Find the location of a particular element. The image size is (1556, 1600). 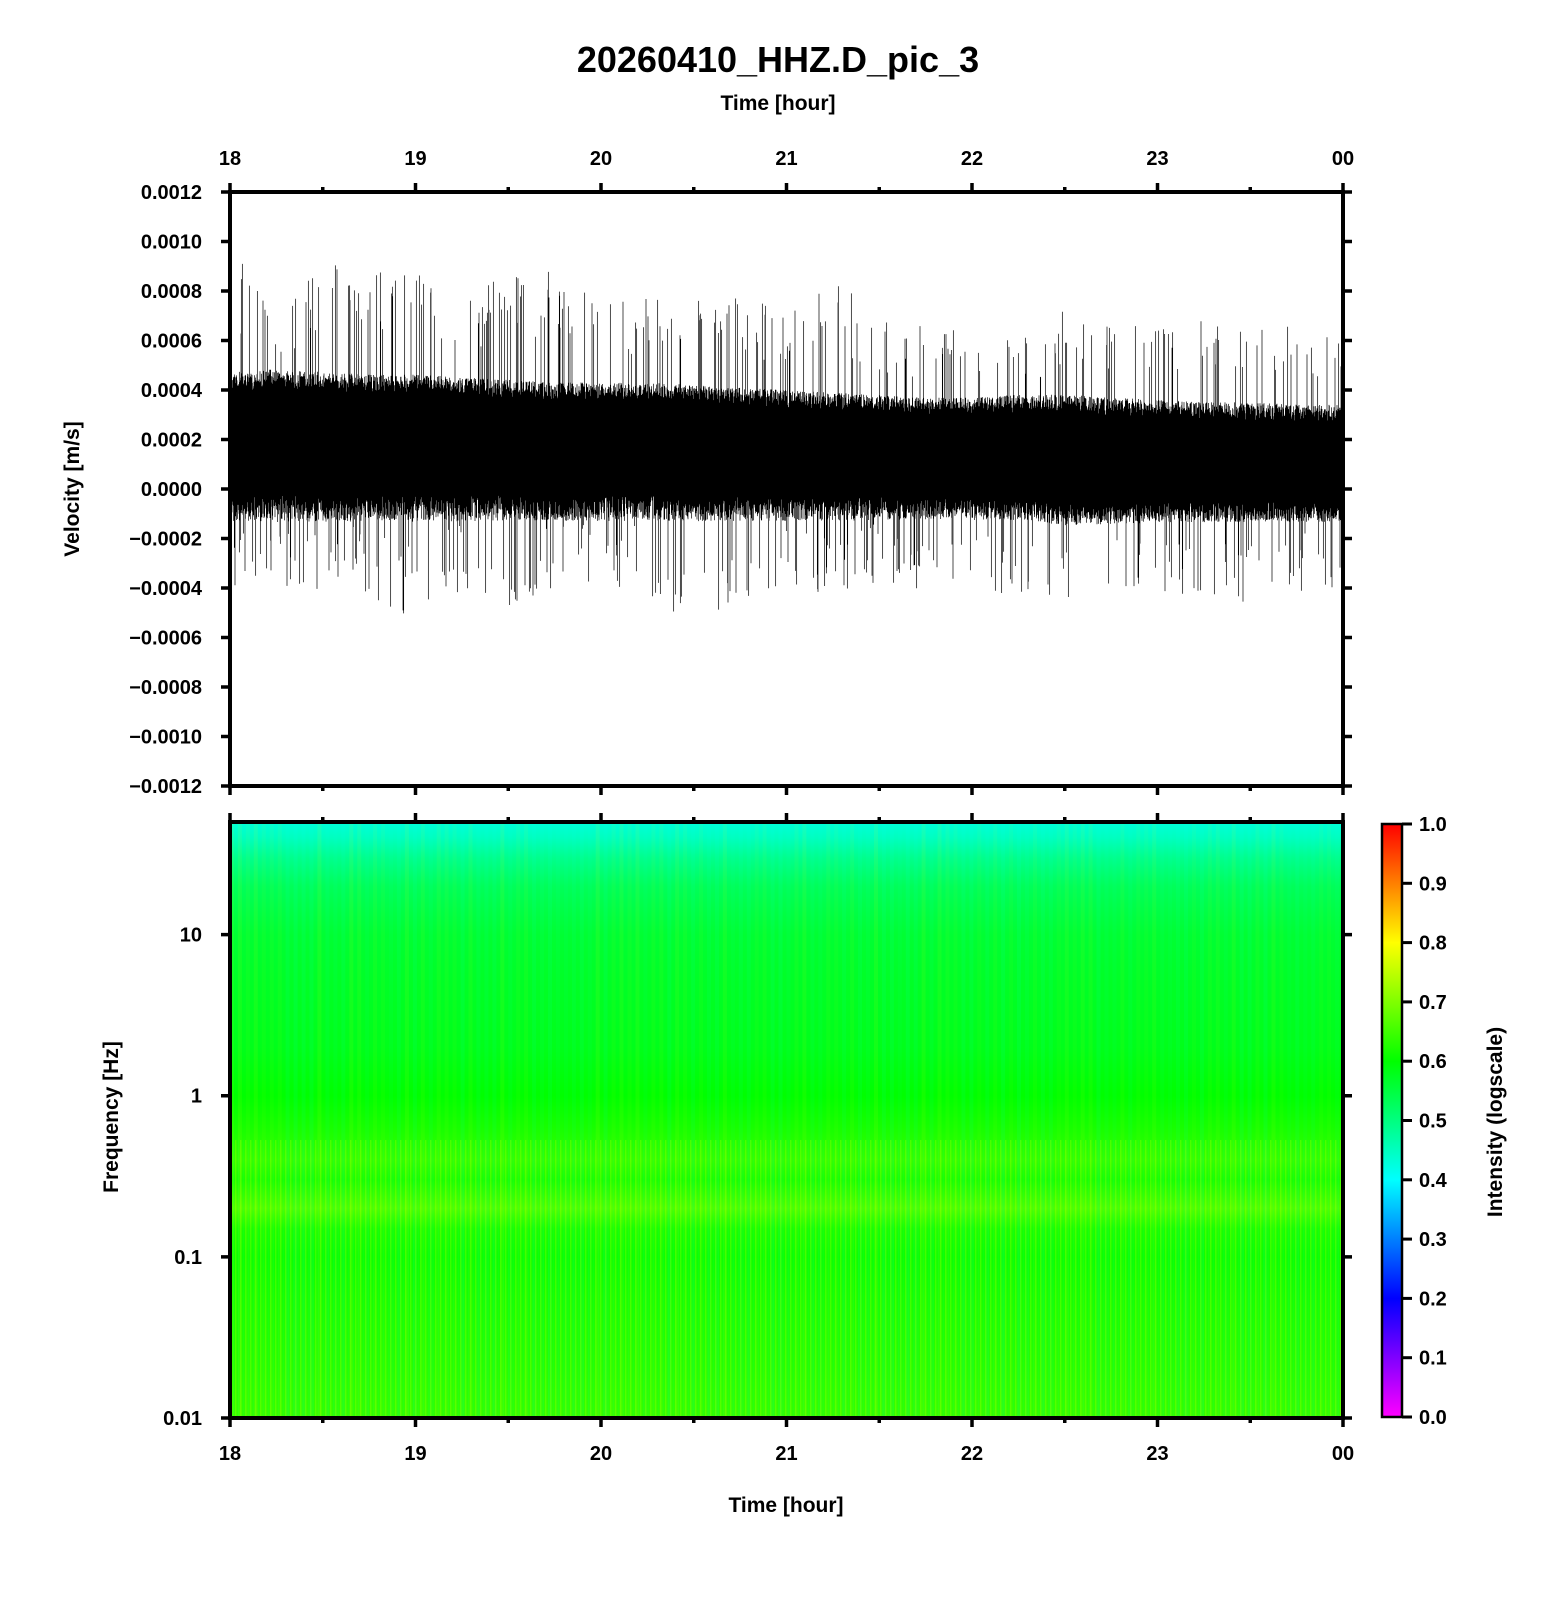

waveform-y-tick-label: −0.0004 is located at coordinates (166, 589).